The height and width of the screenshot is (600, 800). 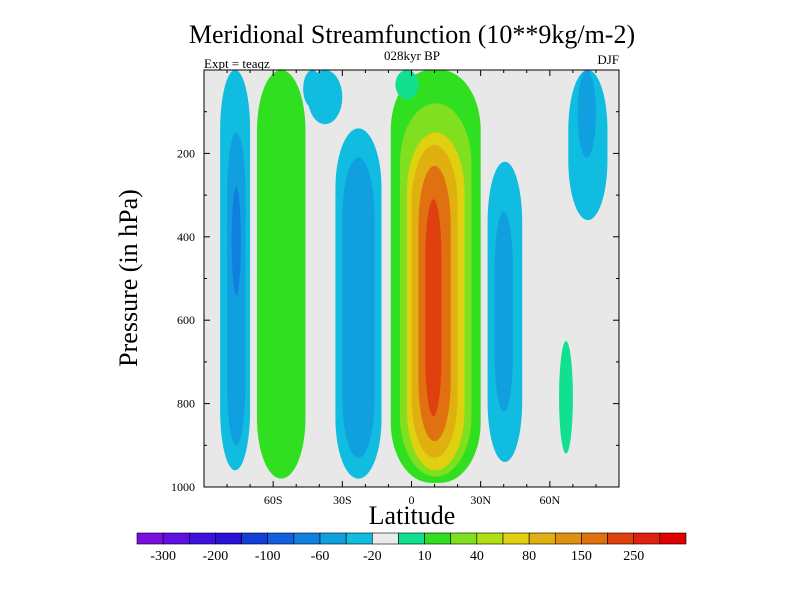 What do you see at coordinates (608, 59) in the screenshot?
I see `subtitle-right: DJF` at bounding box center [608, 59].